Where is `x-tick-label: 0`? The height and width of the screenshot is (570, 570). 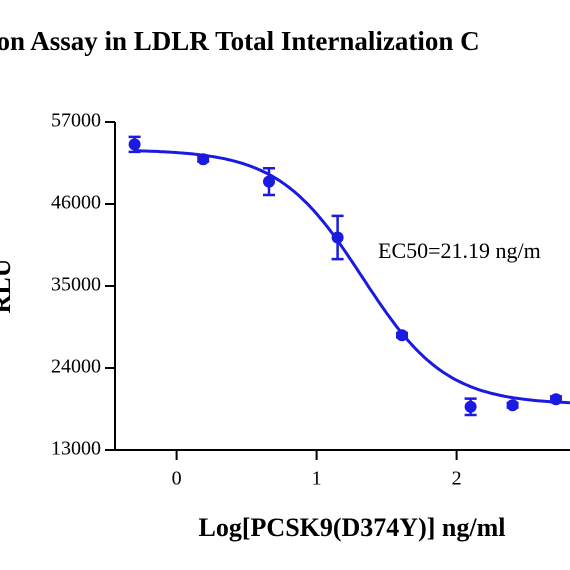 x-tick-label: 0 is located at coordinates (177, 479).